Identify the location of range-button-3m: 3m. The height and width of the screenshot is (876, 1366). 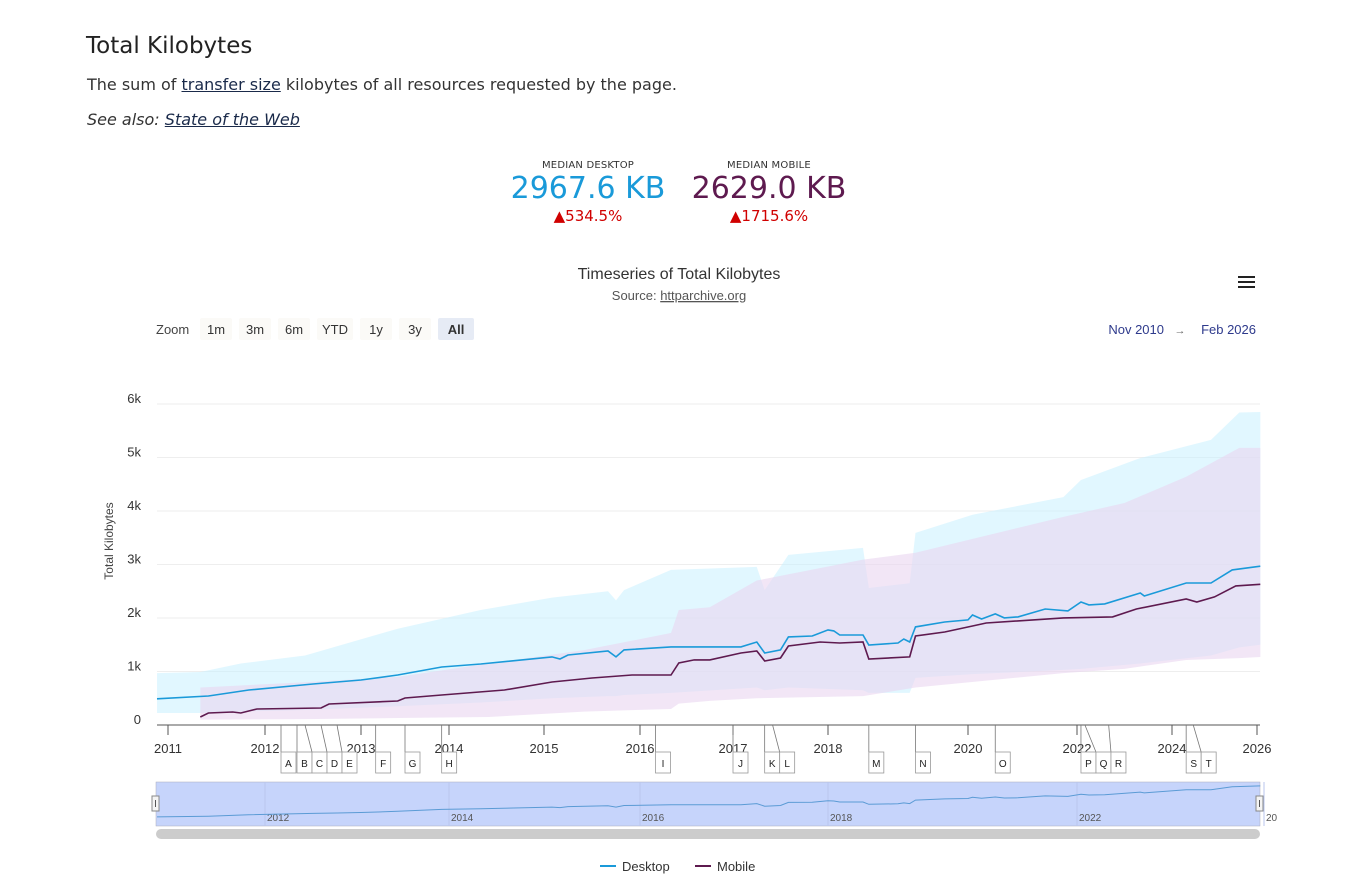
(255, 329).